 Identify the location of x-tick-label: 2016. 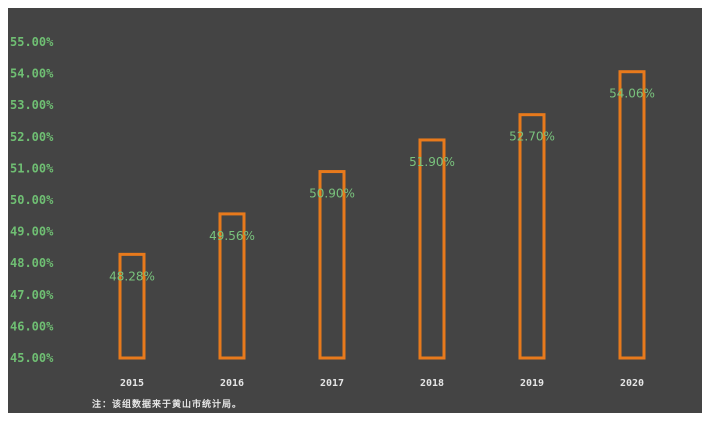
(232, 383).